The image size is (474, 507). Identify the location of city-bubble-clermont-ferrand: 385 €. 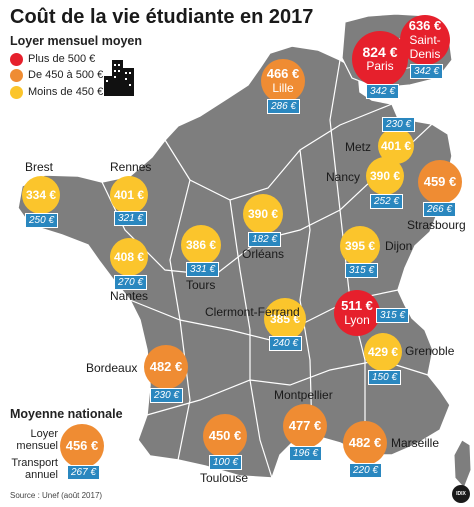
(285, 319).